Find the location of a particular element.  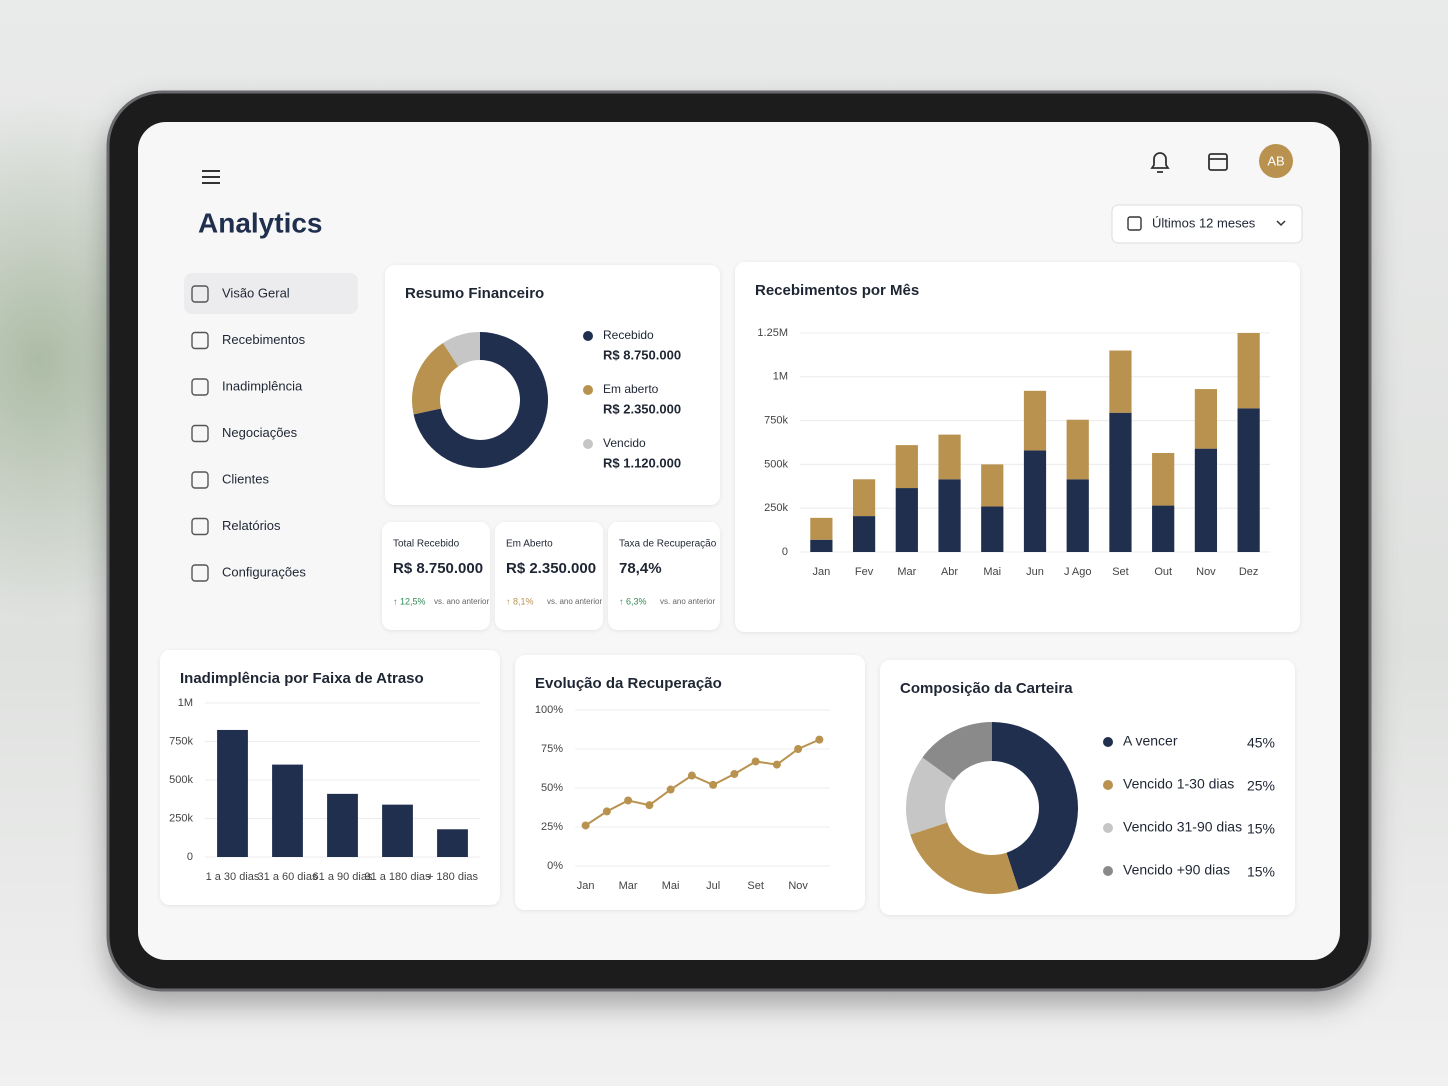

x-tick-label: Jun is located at coordinates (1035, 572).